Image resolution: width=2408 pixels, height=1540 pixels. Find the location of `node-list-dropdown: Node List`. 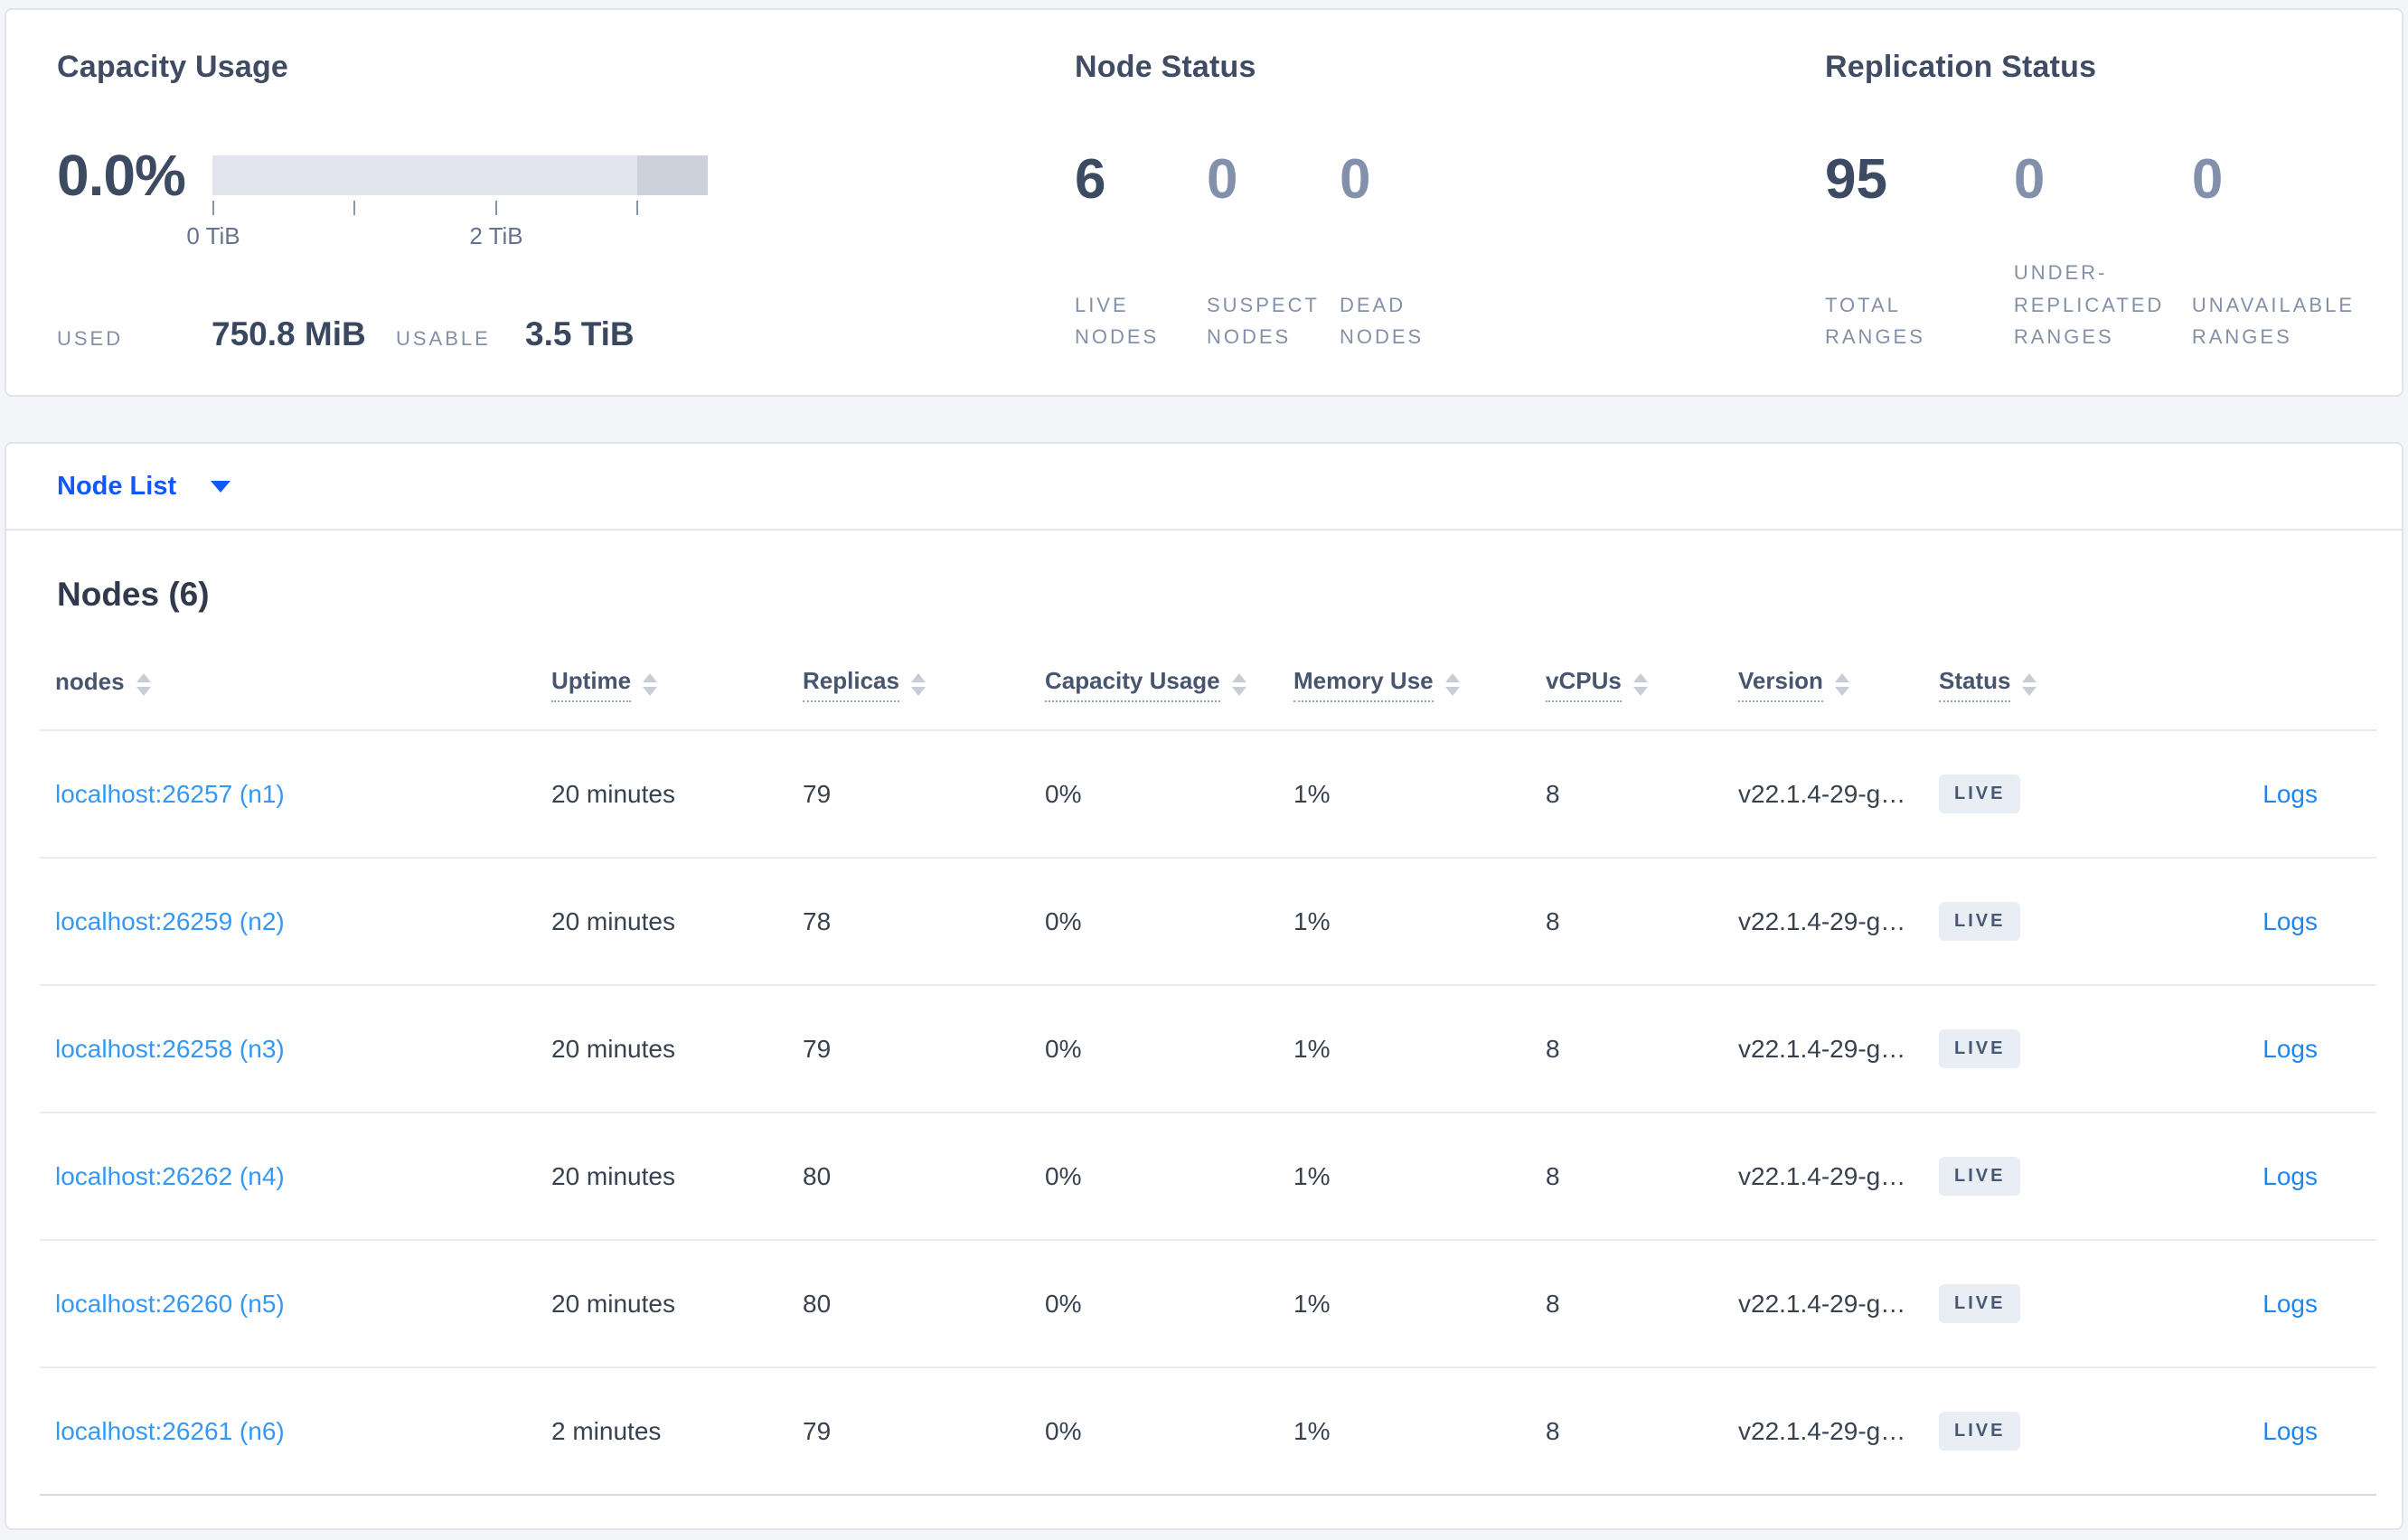

node-list-dropdown: Node List is located at coordinates (144, 486).